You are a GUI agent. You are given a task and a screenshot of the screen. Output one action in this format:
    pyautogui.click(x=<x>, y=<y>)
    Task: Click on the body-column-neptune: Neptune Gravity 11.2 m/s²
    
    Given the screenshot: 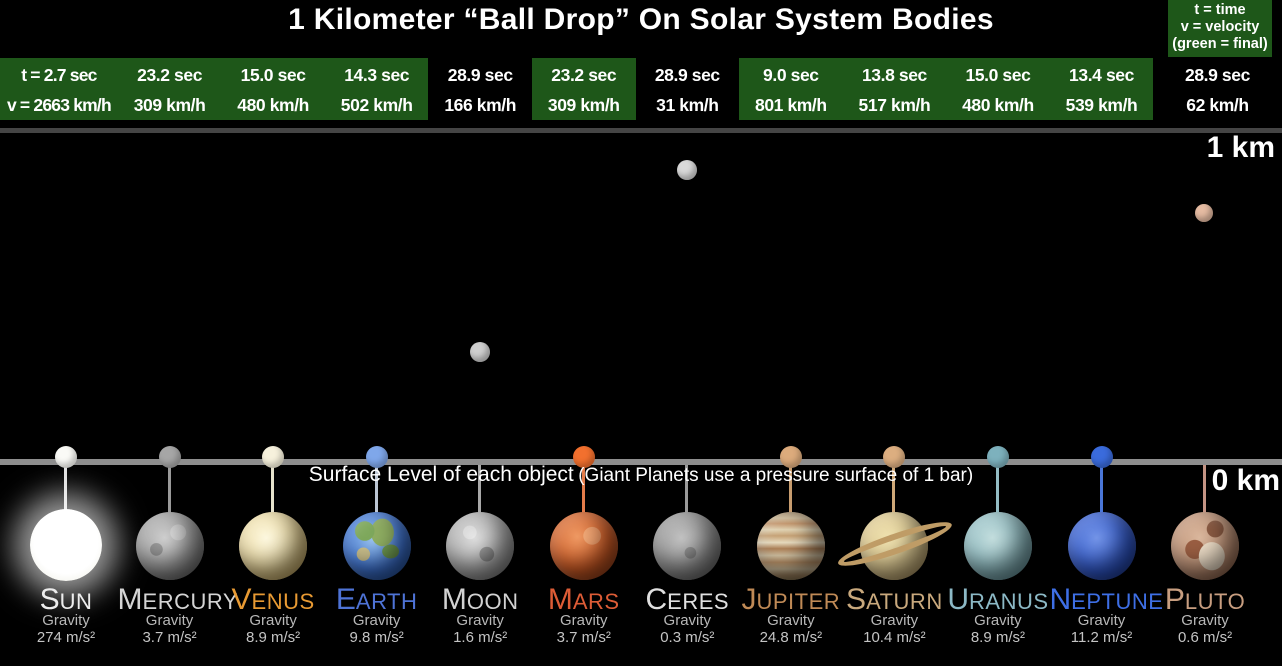 What is the action you would take?
    pyautogui.click(x=1106, y=333)
    